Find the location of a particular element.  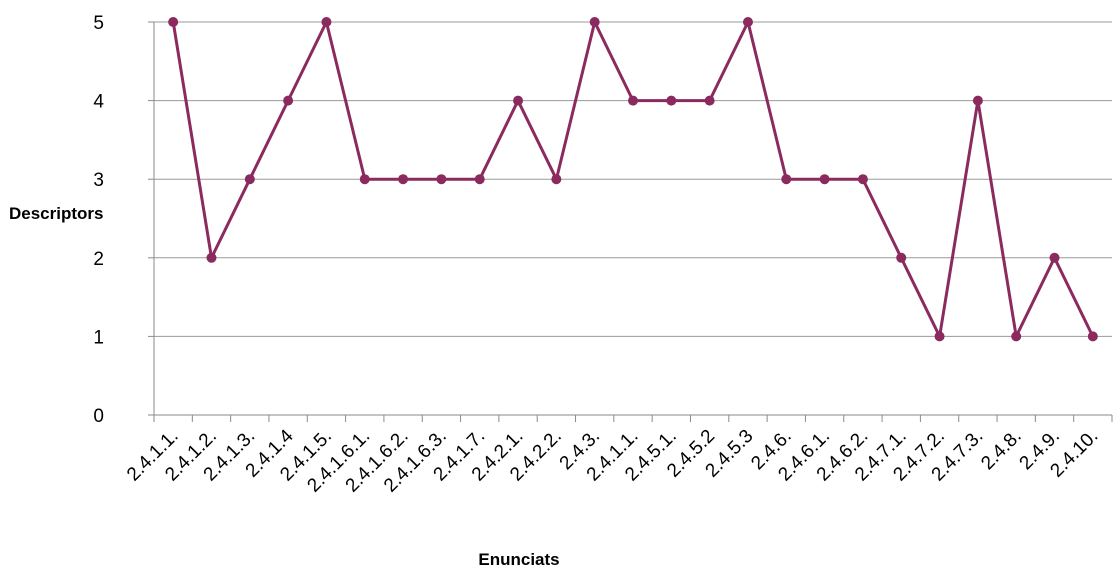

x-axis-title: Enunciats is located at coordinates (518, 559).